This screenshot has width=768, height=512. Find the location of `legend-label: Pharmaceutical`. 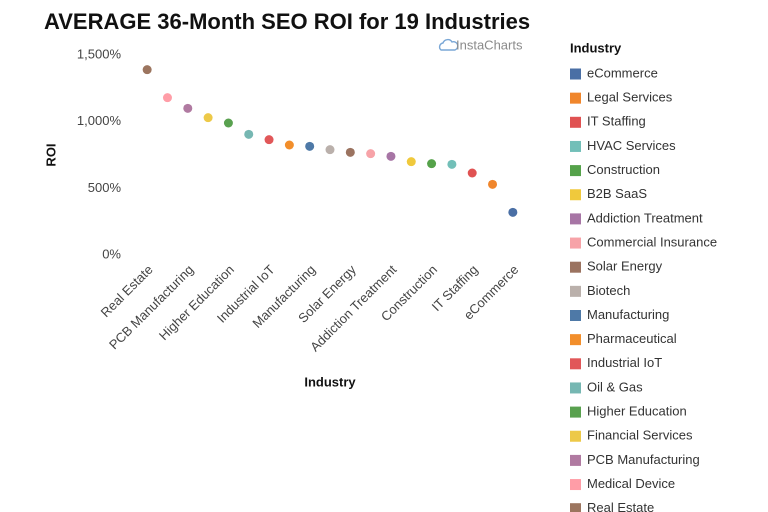

legend-label: Pharmaceutical is located at coordinates (632, 338).